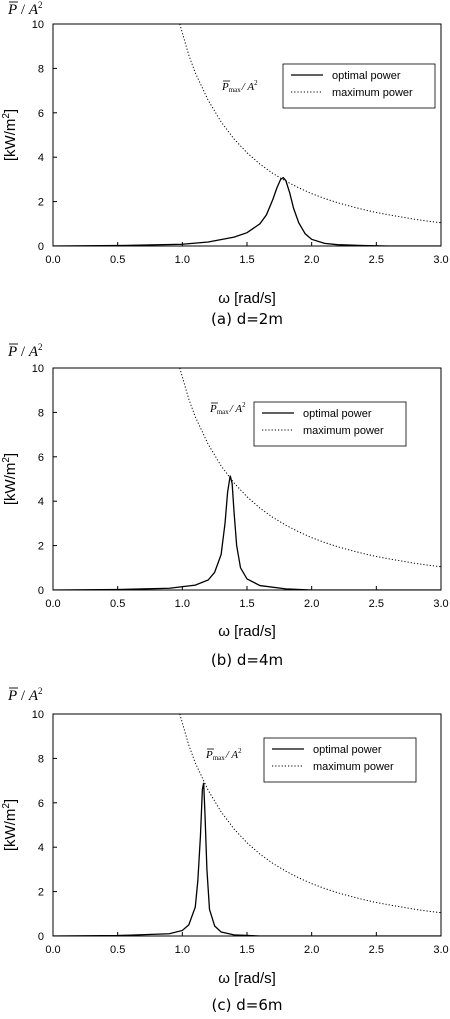 The height and width of the screenshot is (1019, 450). I want to click on panel-caption: (b) d=4m, so click(247, 660).